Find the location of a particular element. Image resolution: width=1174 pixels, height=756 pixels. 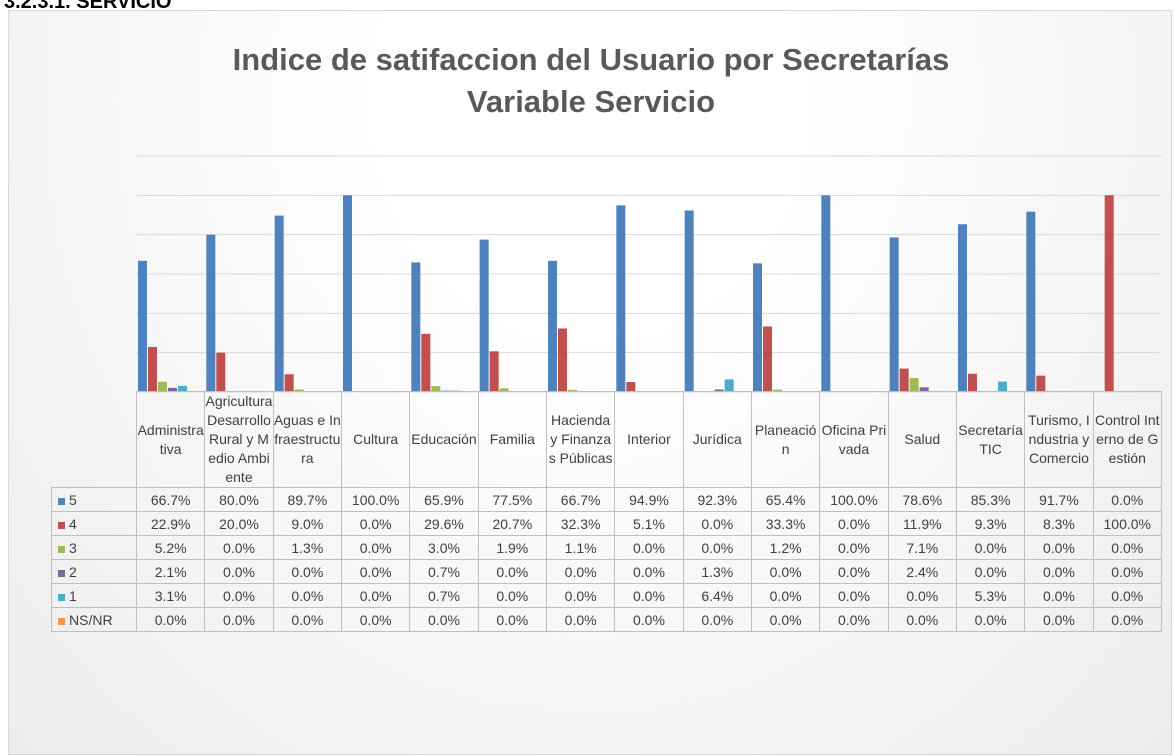

category-label: Hacienda y Finanzas Públicas is located at coordinates (580, 439).